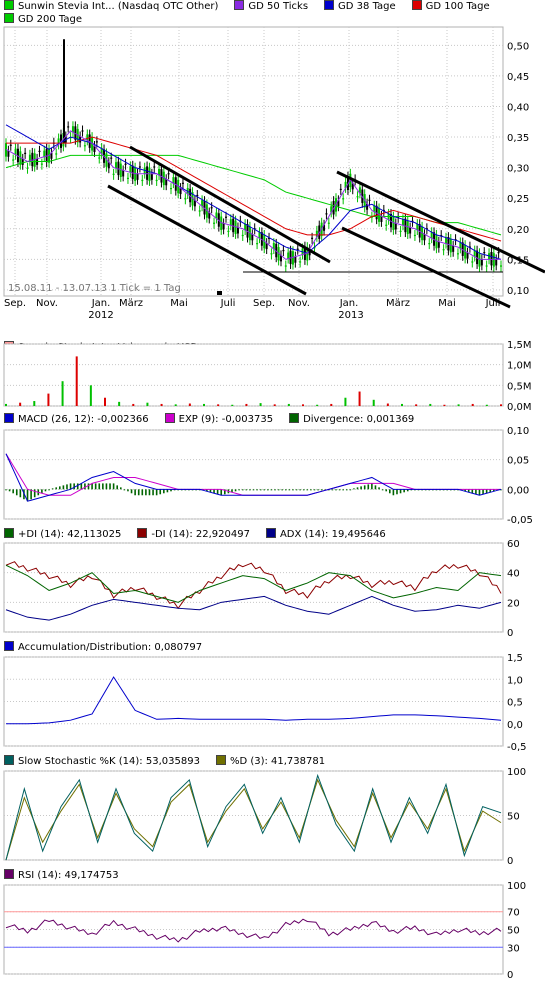  Describe the element at coordinates (219, 293) in the screenshot. I see `scroll-marker` at that location.